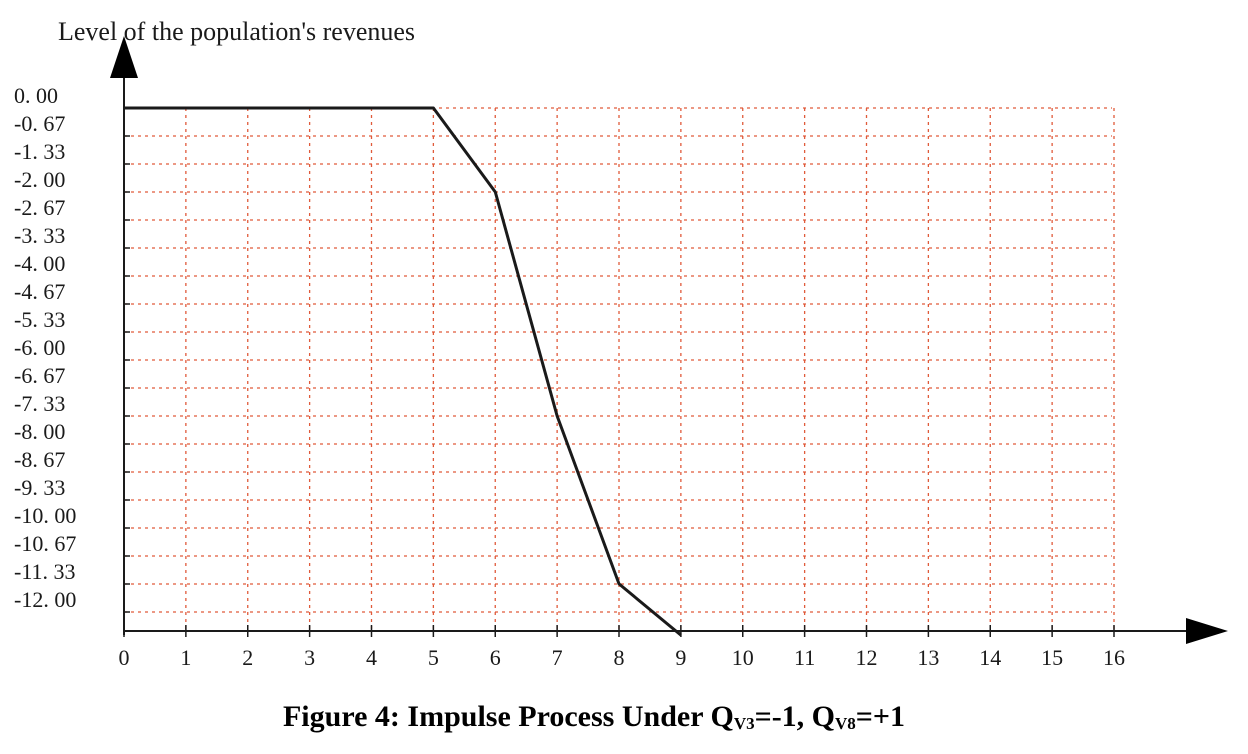  I want to click on y-tick-label: -5. 33, so click(39, 319).